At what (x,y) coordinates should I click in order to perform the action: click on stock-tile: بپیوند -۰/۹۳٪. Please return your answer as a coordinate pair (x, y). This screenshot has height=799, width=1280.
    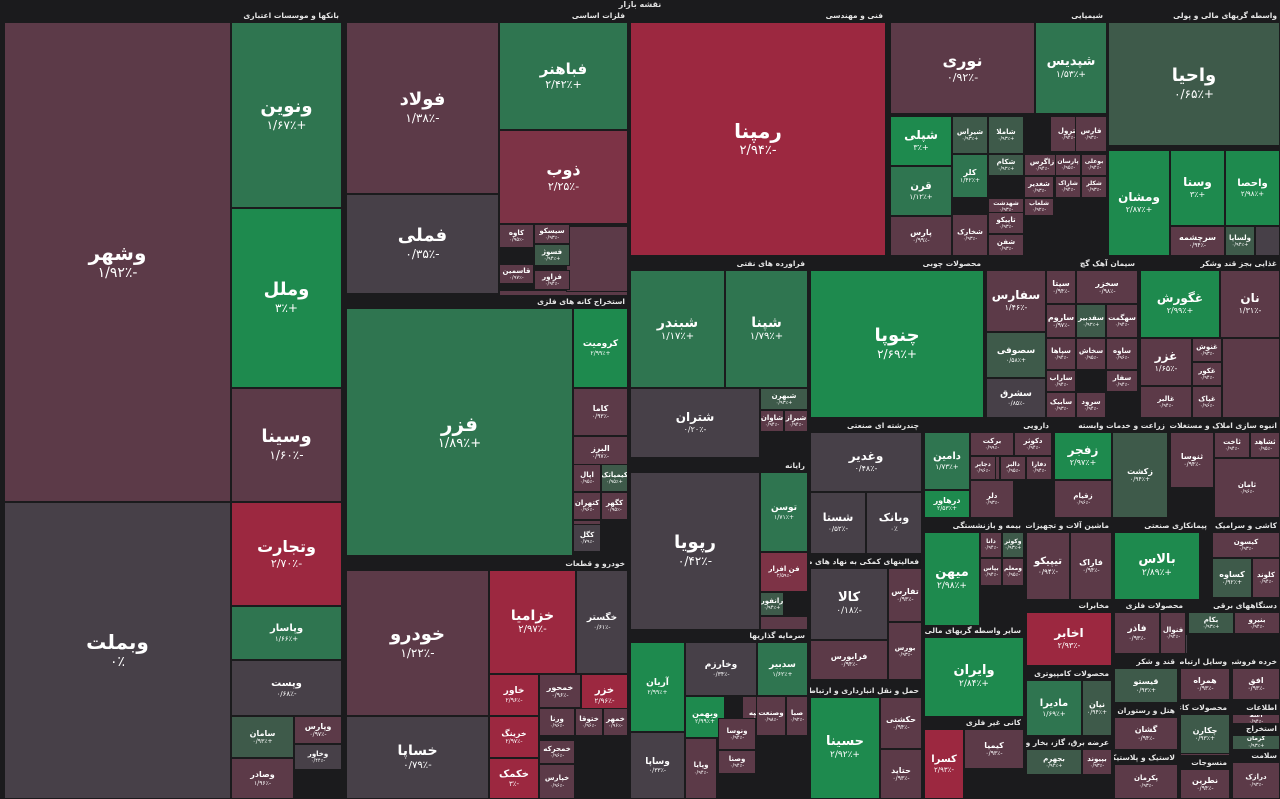
    Looking at the image, I should click on (1097, 762).